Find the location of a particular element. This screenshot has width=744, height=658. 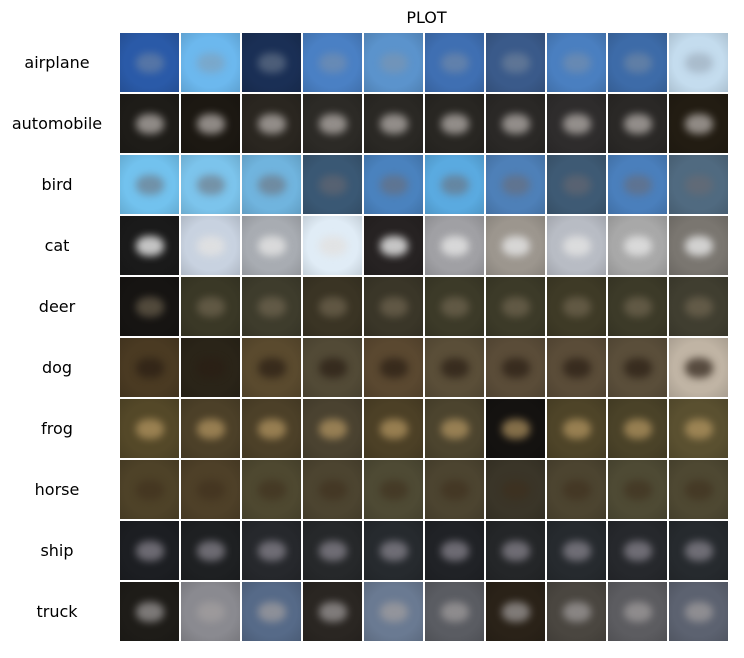

row-label-deer: deer is located at coordinates (57, 306).